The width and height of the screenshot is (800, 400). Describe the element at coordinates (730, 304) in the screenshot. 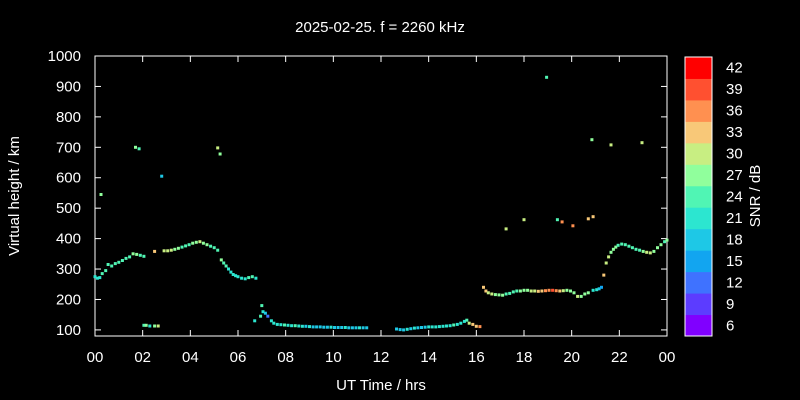

I see `colorbar-tick-label: 9` at that location.